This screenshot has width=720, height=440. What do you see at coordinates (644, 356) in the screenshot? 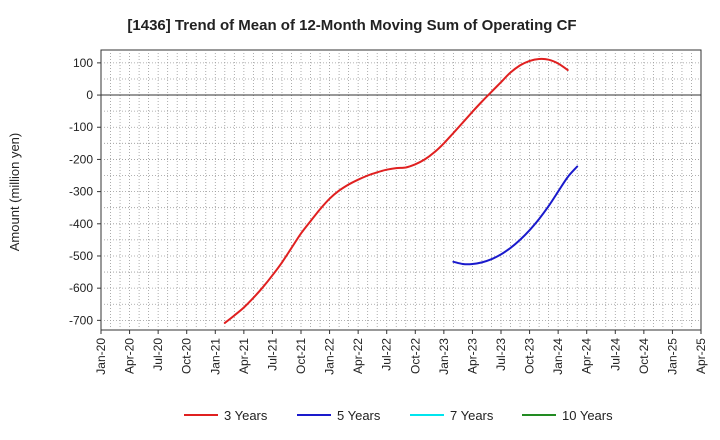
I see `x-tick-label: Oct-24` at bounding box center [644, 356].